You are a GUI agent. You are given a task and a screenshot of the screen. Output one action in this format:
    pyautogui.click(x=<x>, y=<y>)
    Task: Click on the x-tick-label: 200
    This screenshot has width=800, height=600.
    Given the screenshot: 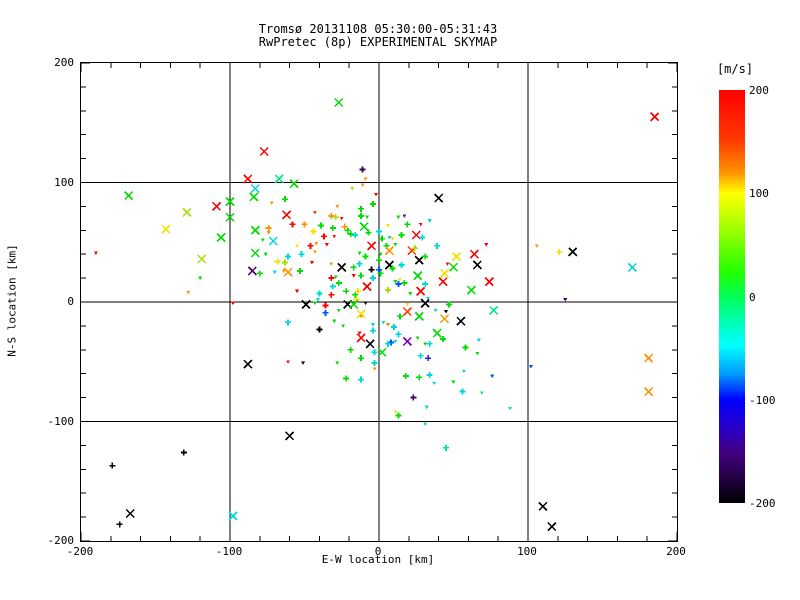 What is the action you would take?
    pyautogui.click(x=676, y=551)
    